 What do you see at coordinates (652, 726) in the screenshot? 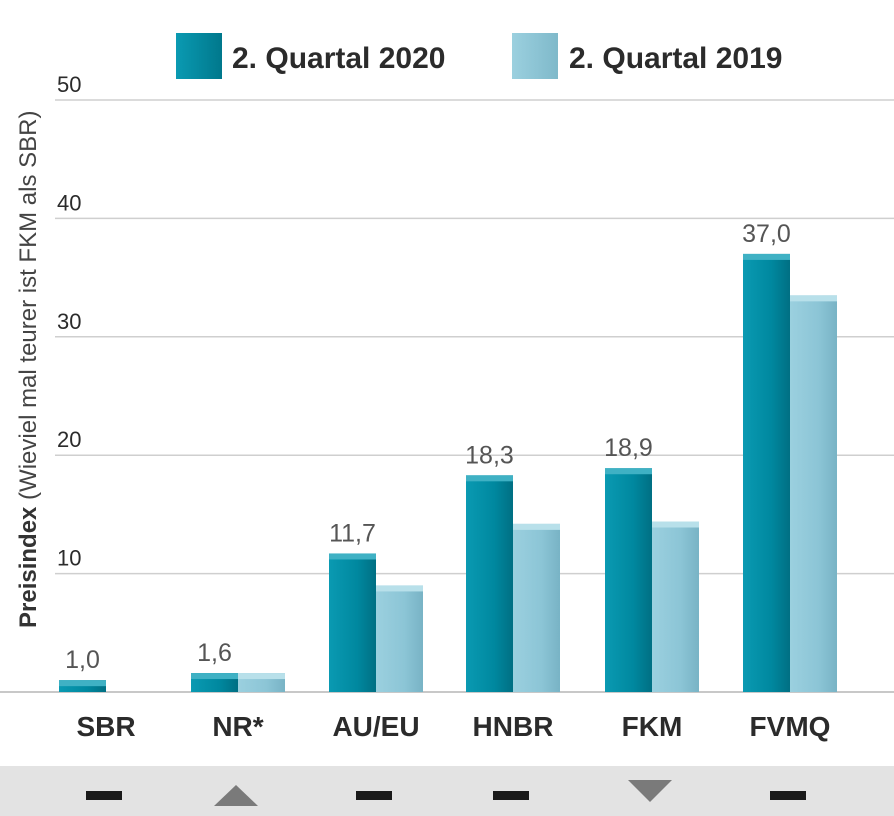
I see `category-label-4: FKM` at bounding box center [652, 726].